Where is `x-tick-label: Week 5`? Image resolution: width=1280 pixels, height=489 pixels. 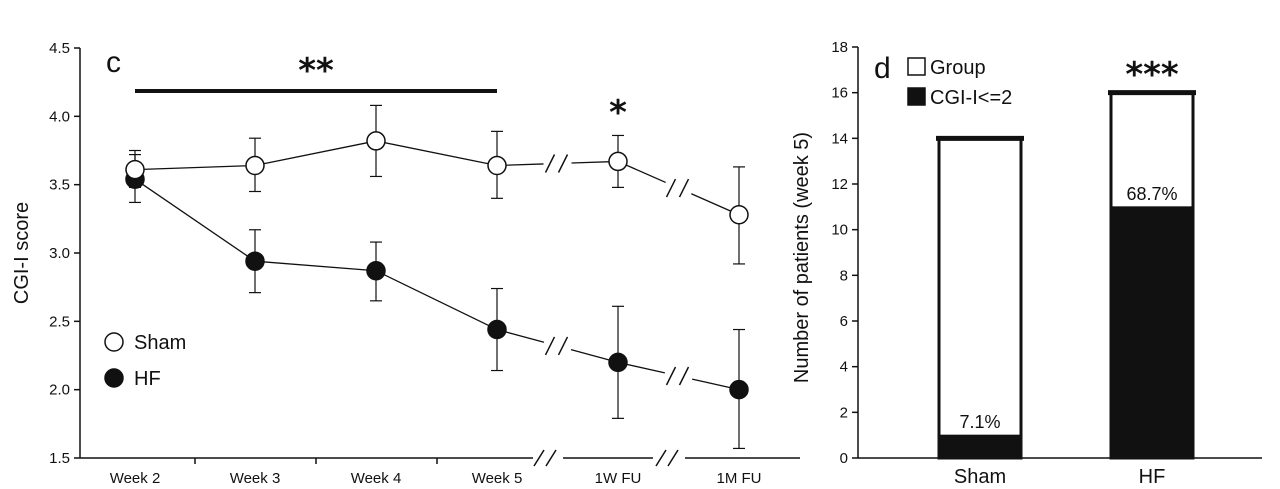 x-tick-label: Week 5 is located at coordinates (497, 478).